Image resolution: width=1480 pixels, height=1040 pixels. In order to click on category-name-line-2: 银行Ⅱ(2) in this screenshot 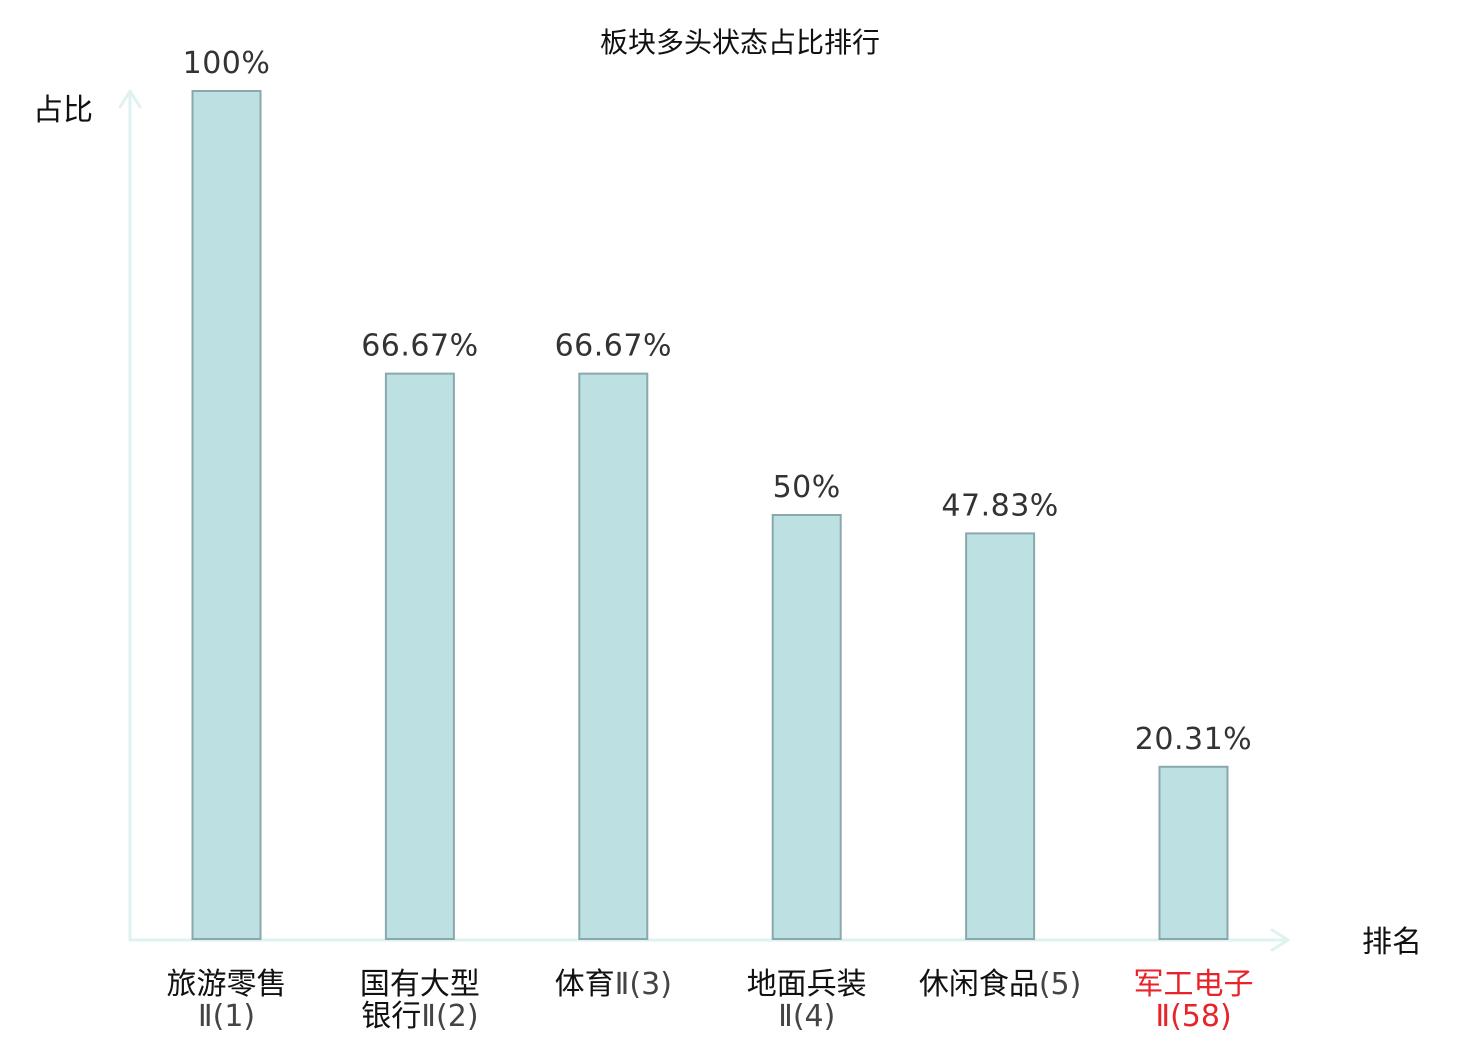, I will do `click(419, 1016)`.